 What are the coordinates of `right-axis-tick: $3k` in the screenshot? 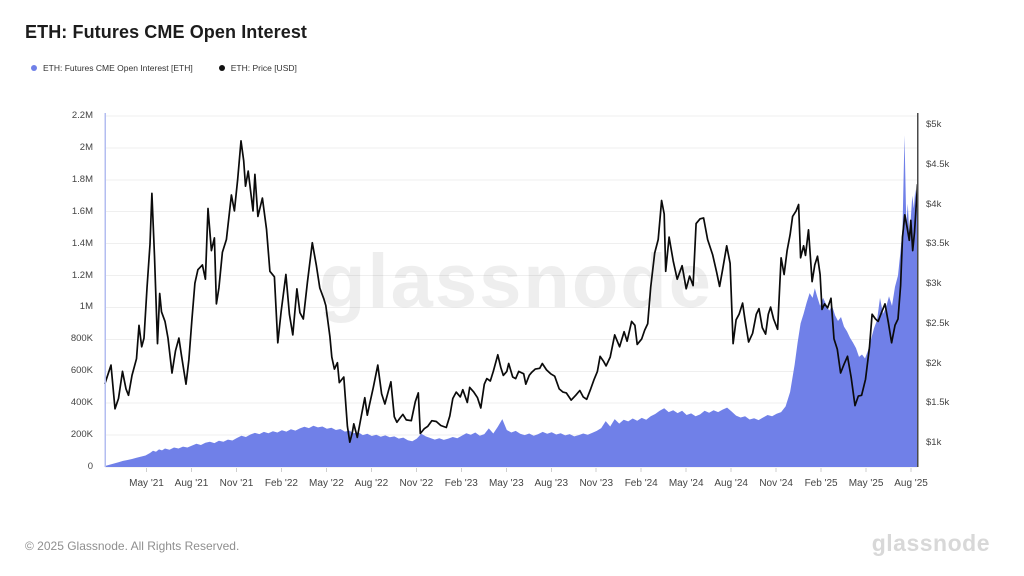 It's located at (934, 283).